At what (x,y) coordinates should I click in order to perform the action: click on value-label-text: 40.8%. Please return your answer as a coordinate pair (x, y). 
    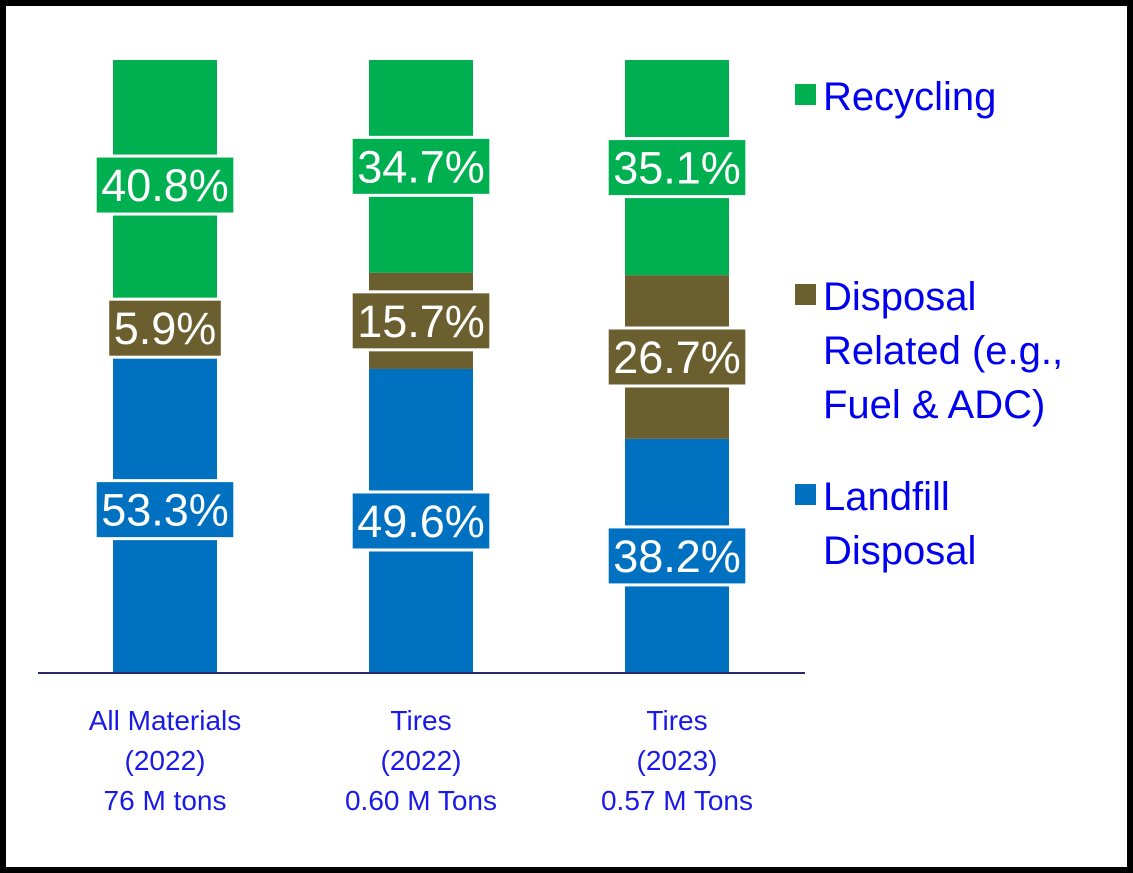
    Looking at the image, I should click on (165, 185).